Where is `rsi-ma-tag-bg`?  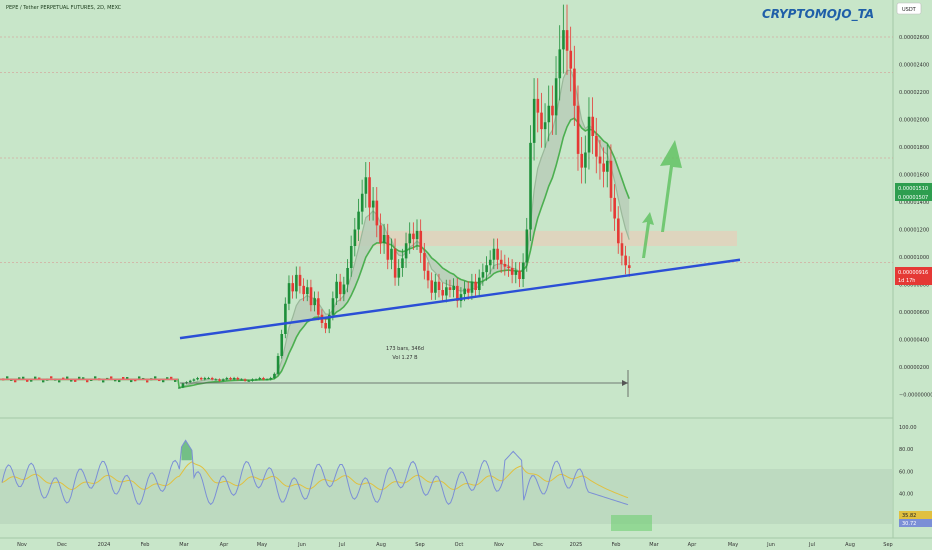
rsi-ma-tag-bg is located at coordinates (915, 515).